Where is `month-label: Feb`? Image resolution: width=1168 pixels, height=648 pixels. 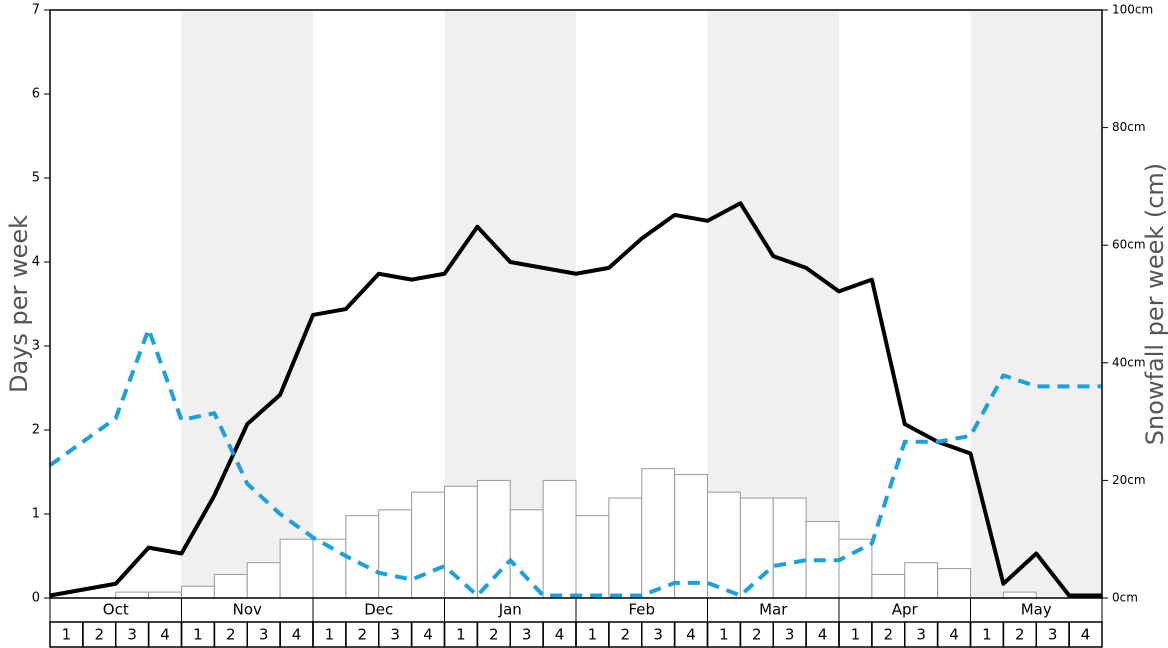
month-label: Feb is located at coordinates (641, 610).